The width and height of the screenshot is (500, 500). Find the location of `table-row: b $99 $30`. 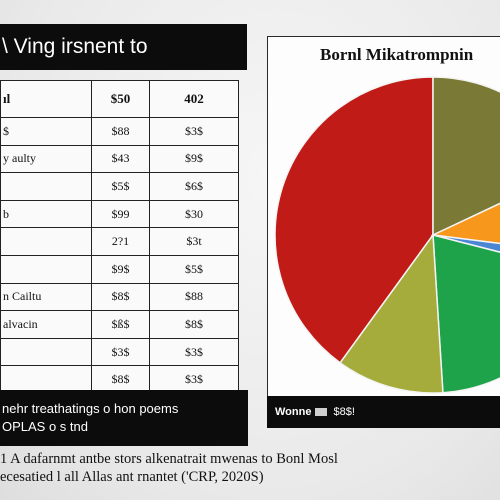

table-row: b $99 $30 is located at coordinates (119, 214).